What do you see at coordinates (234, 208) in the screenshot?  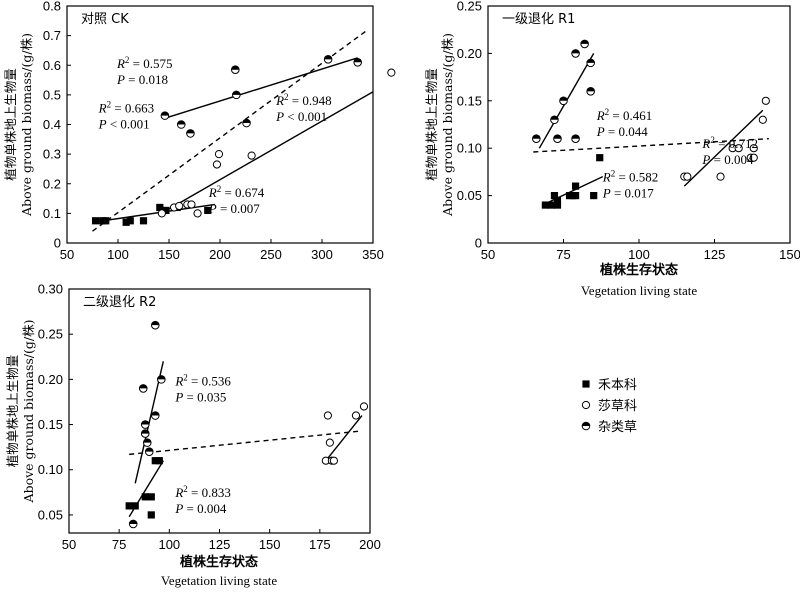 I see `p-value-label: P = 0.007` at bounding box center [234, 208].